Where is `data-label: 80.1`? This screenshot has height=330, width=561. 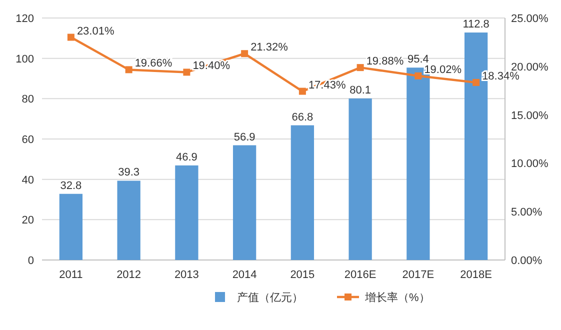 data-label: 80.1 is located at coordinates (361, 90).